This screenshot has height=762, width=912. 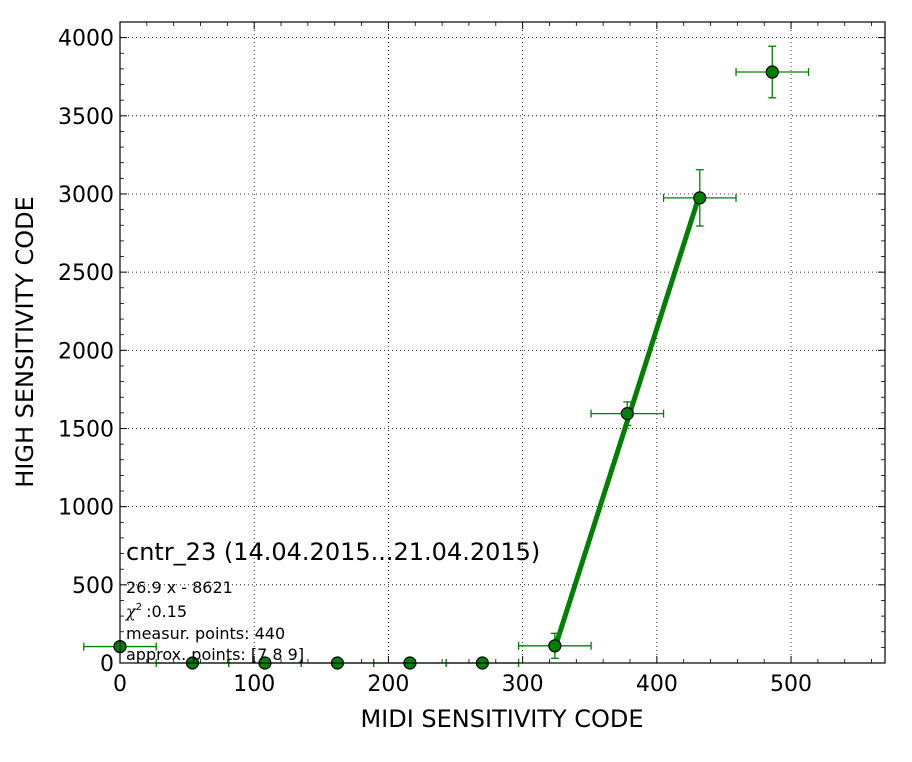 What do you see at coordinates (139, 607) in the screenshot?
I see `chi-superscript: 2` at bounding box center [139, 607].